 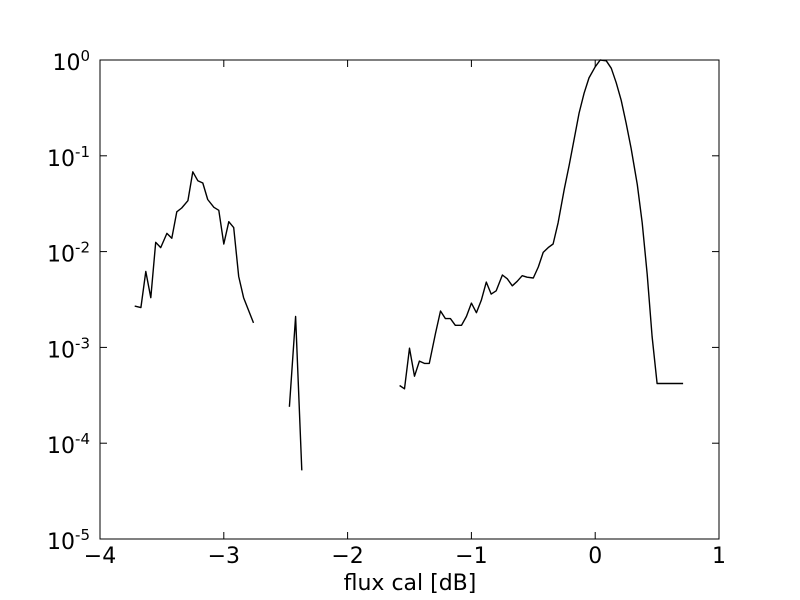 I want to click on y-tick-label: 10⁰, so click(x=71, y=61).